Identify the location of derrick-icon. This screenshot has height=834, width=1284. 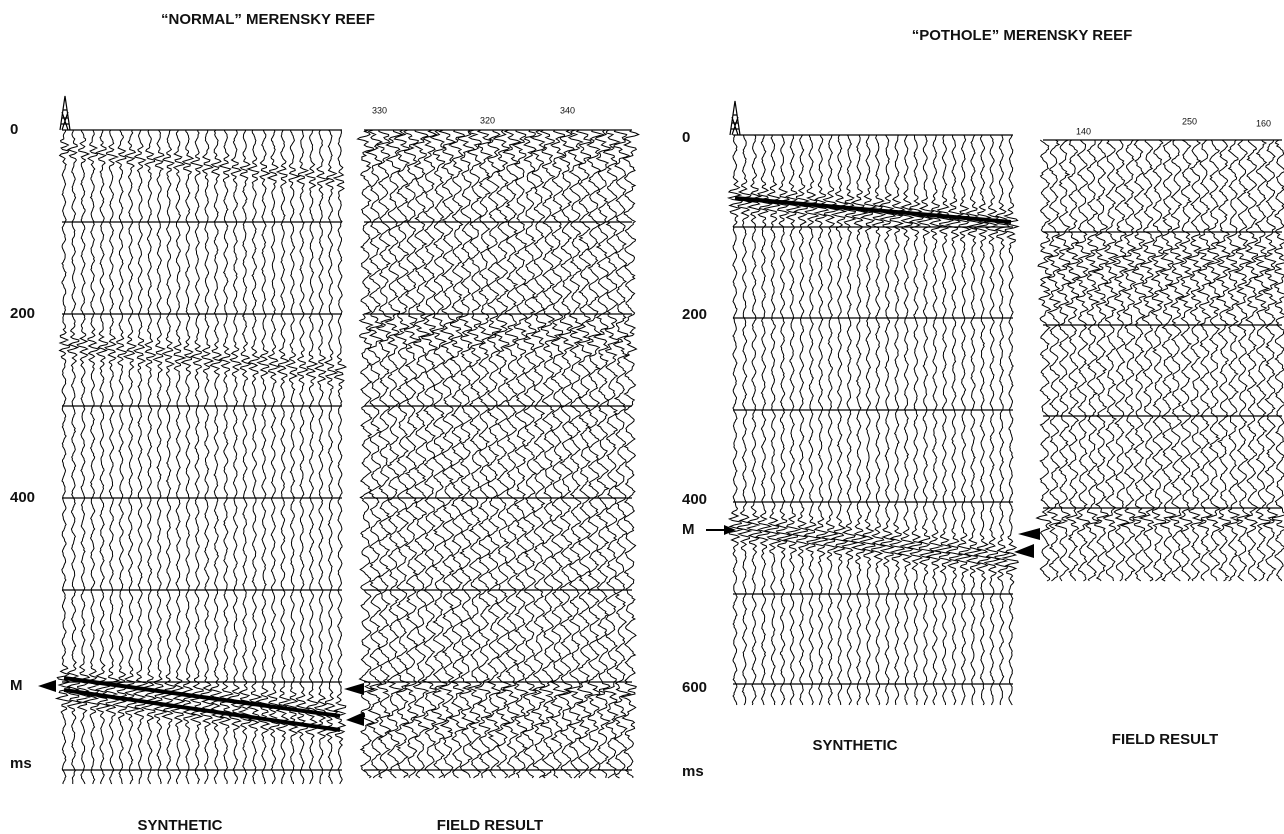
(400, 115).